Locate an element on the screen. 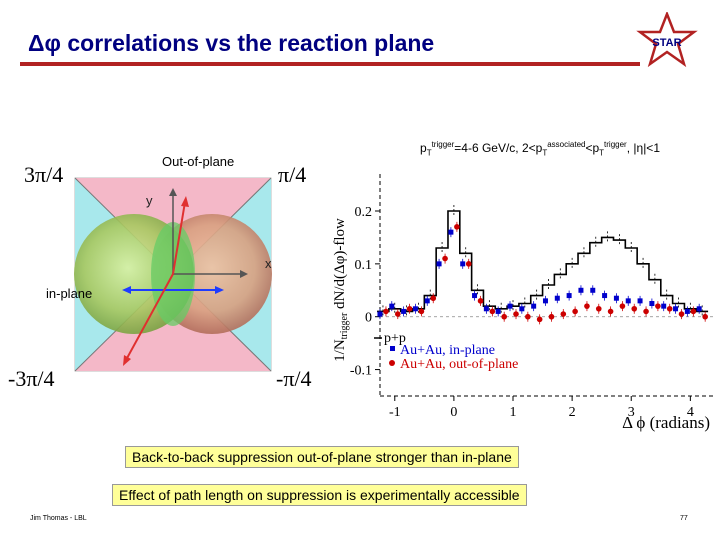 This screenshot has width=720, height=540. page-number: 77 is located at coordinates (684, 518).